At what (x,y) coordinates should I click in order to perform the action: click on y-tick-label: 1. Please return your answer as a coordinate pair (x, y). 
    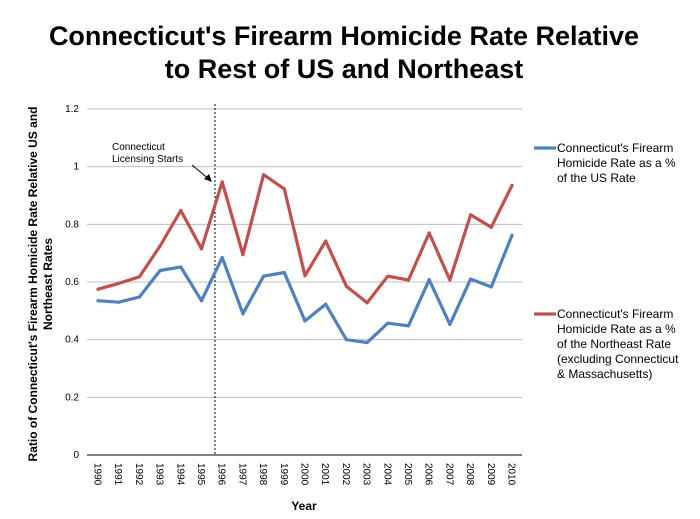
    Looking at the image, I should click on (76, 167).